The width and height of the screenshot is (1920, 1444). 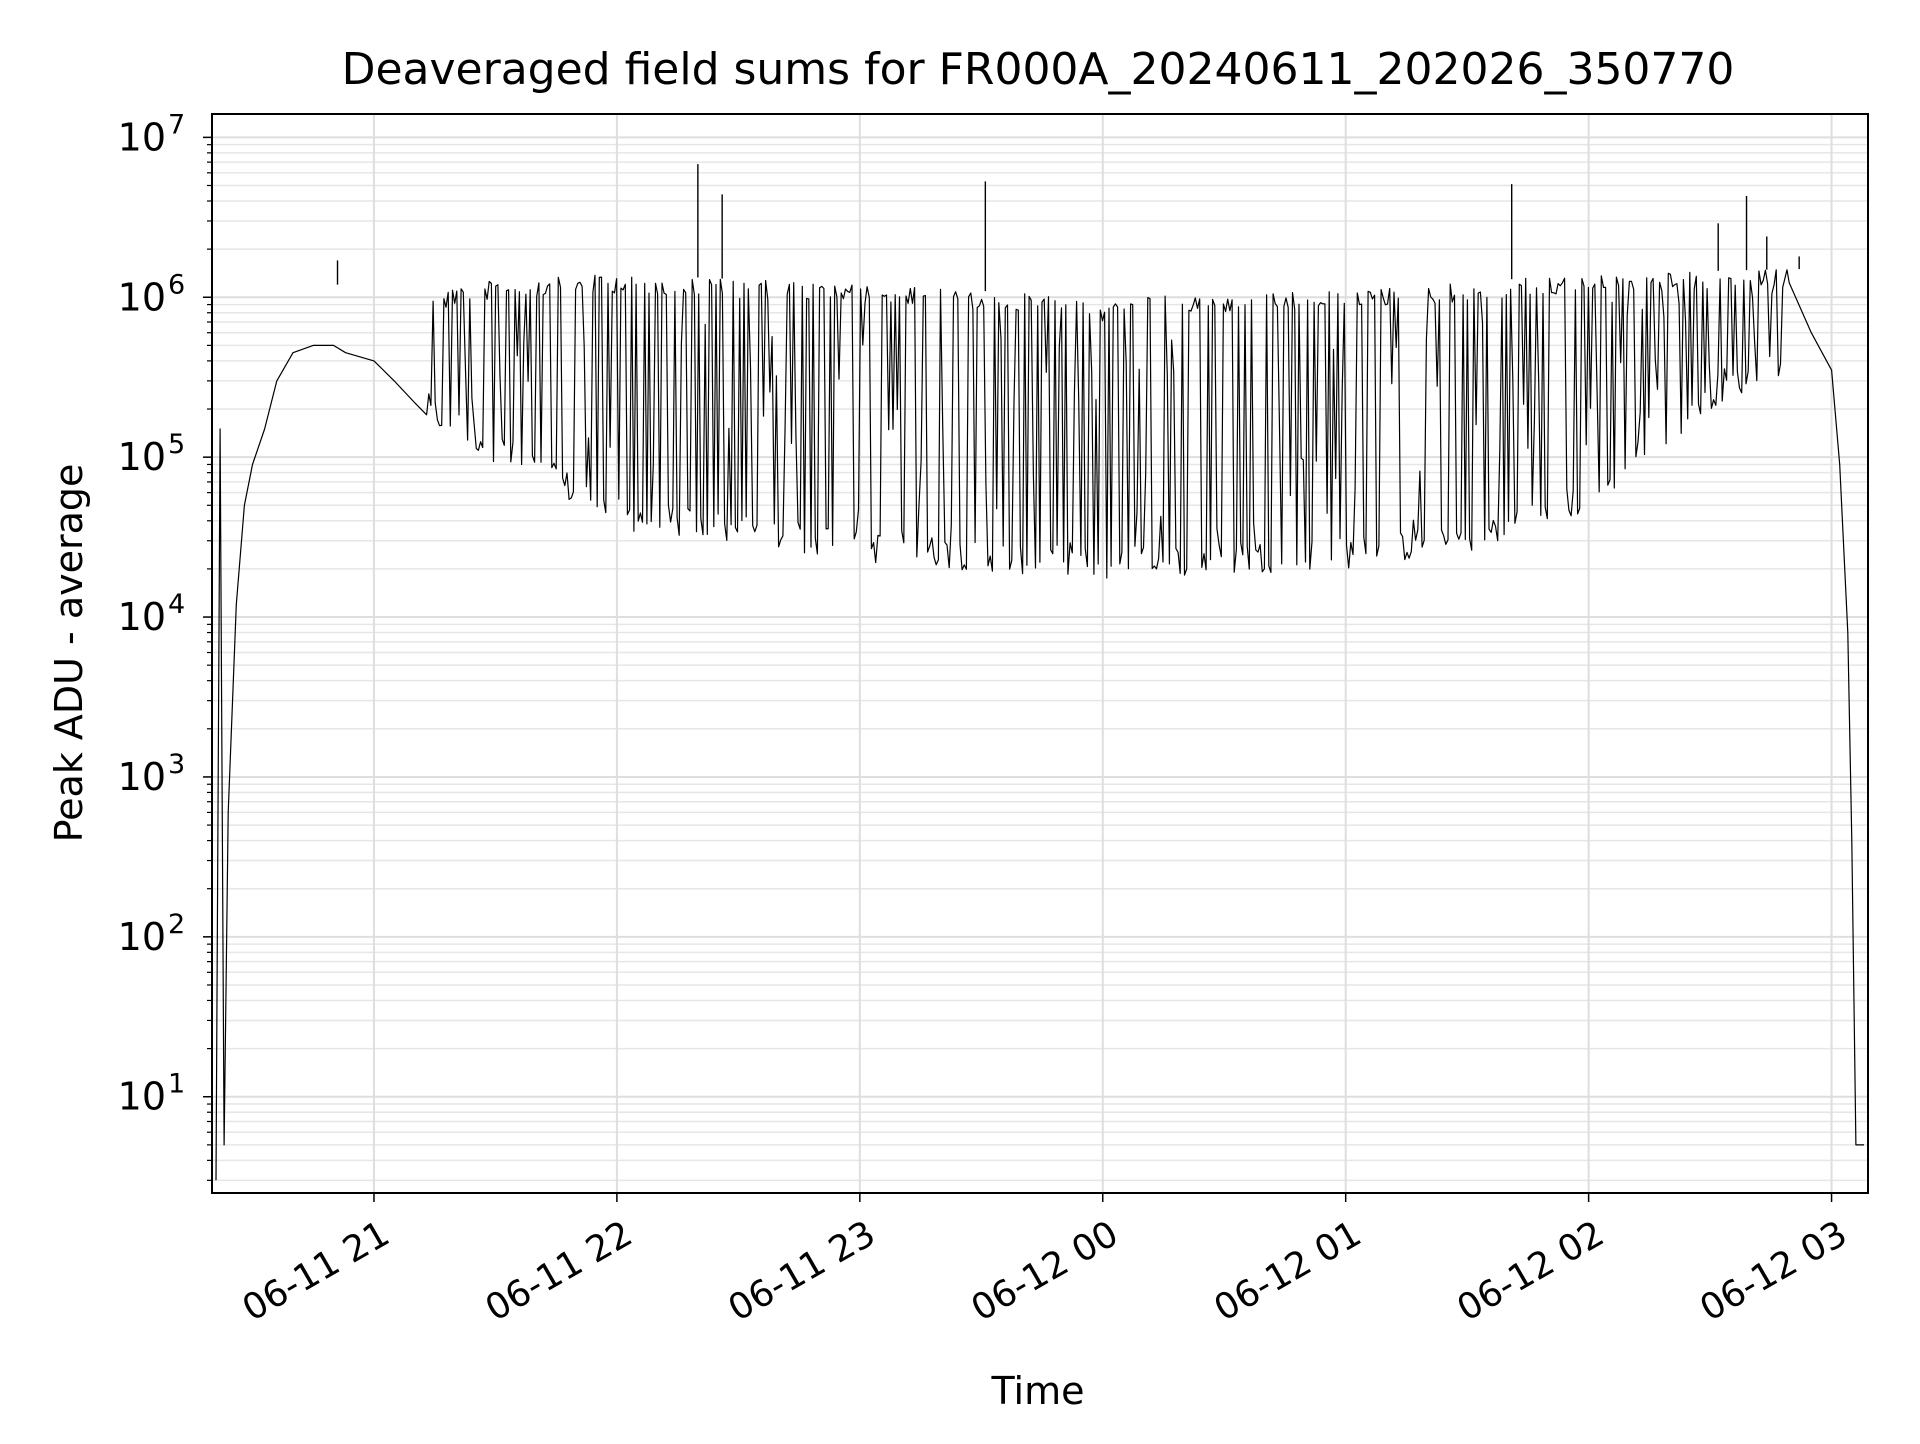 What do you see at coordinates (176, 604) in the screenshot?
I see `y-tick-exponent: 4` at bounding box center [176, 604].